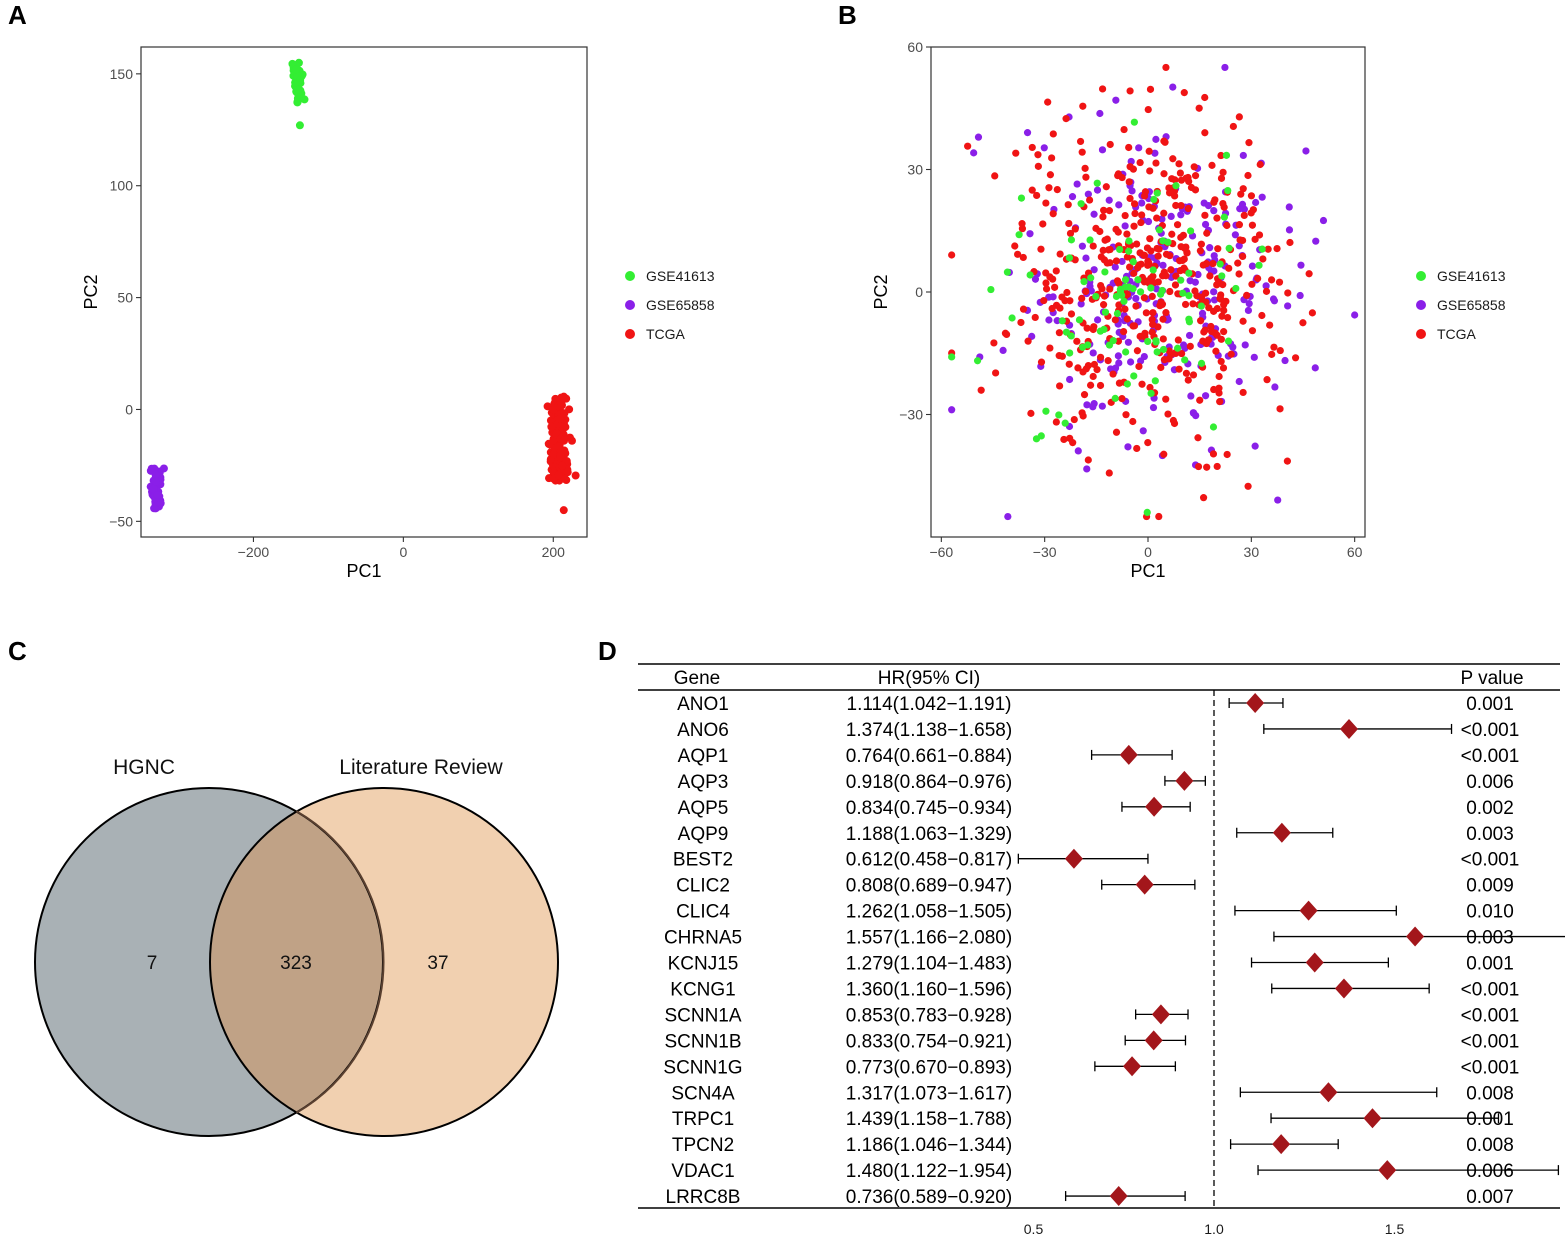 The width and height of the screenshot is (1565, 1241). What do you see at coordinates (929, 938) in the screenshot?
I see `forest-hr-label: 1.557(1.166−2.080)` at bounding box center [929, 938].